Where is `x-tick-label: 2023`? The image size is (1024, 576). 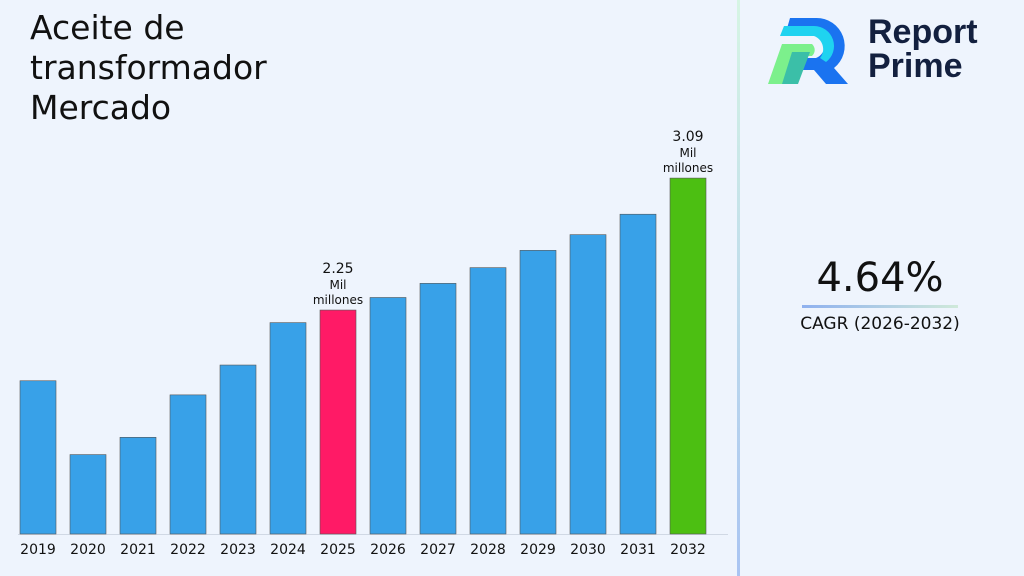
x-tick-label: 2023 is located at coordinates (238, 550).